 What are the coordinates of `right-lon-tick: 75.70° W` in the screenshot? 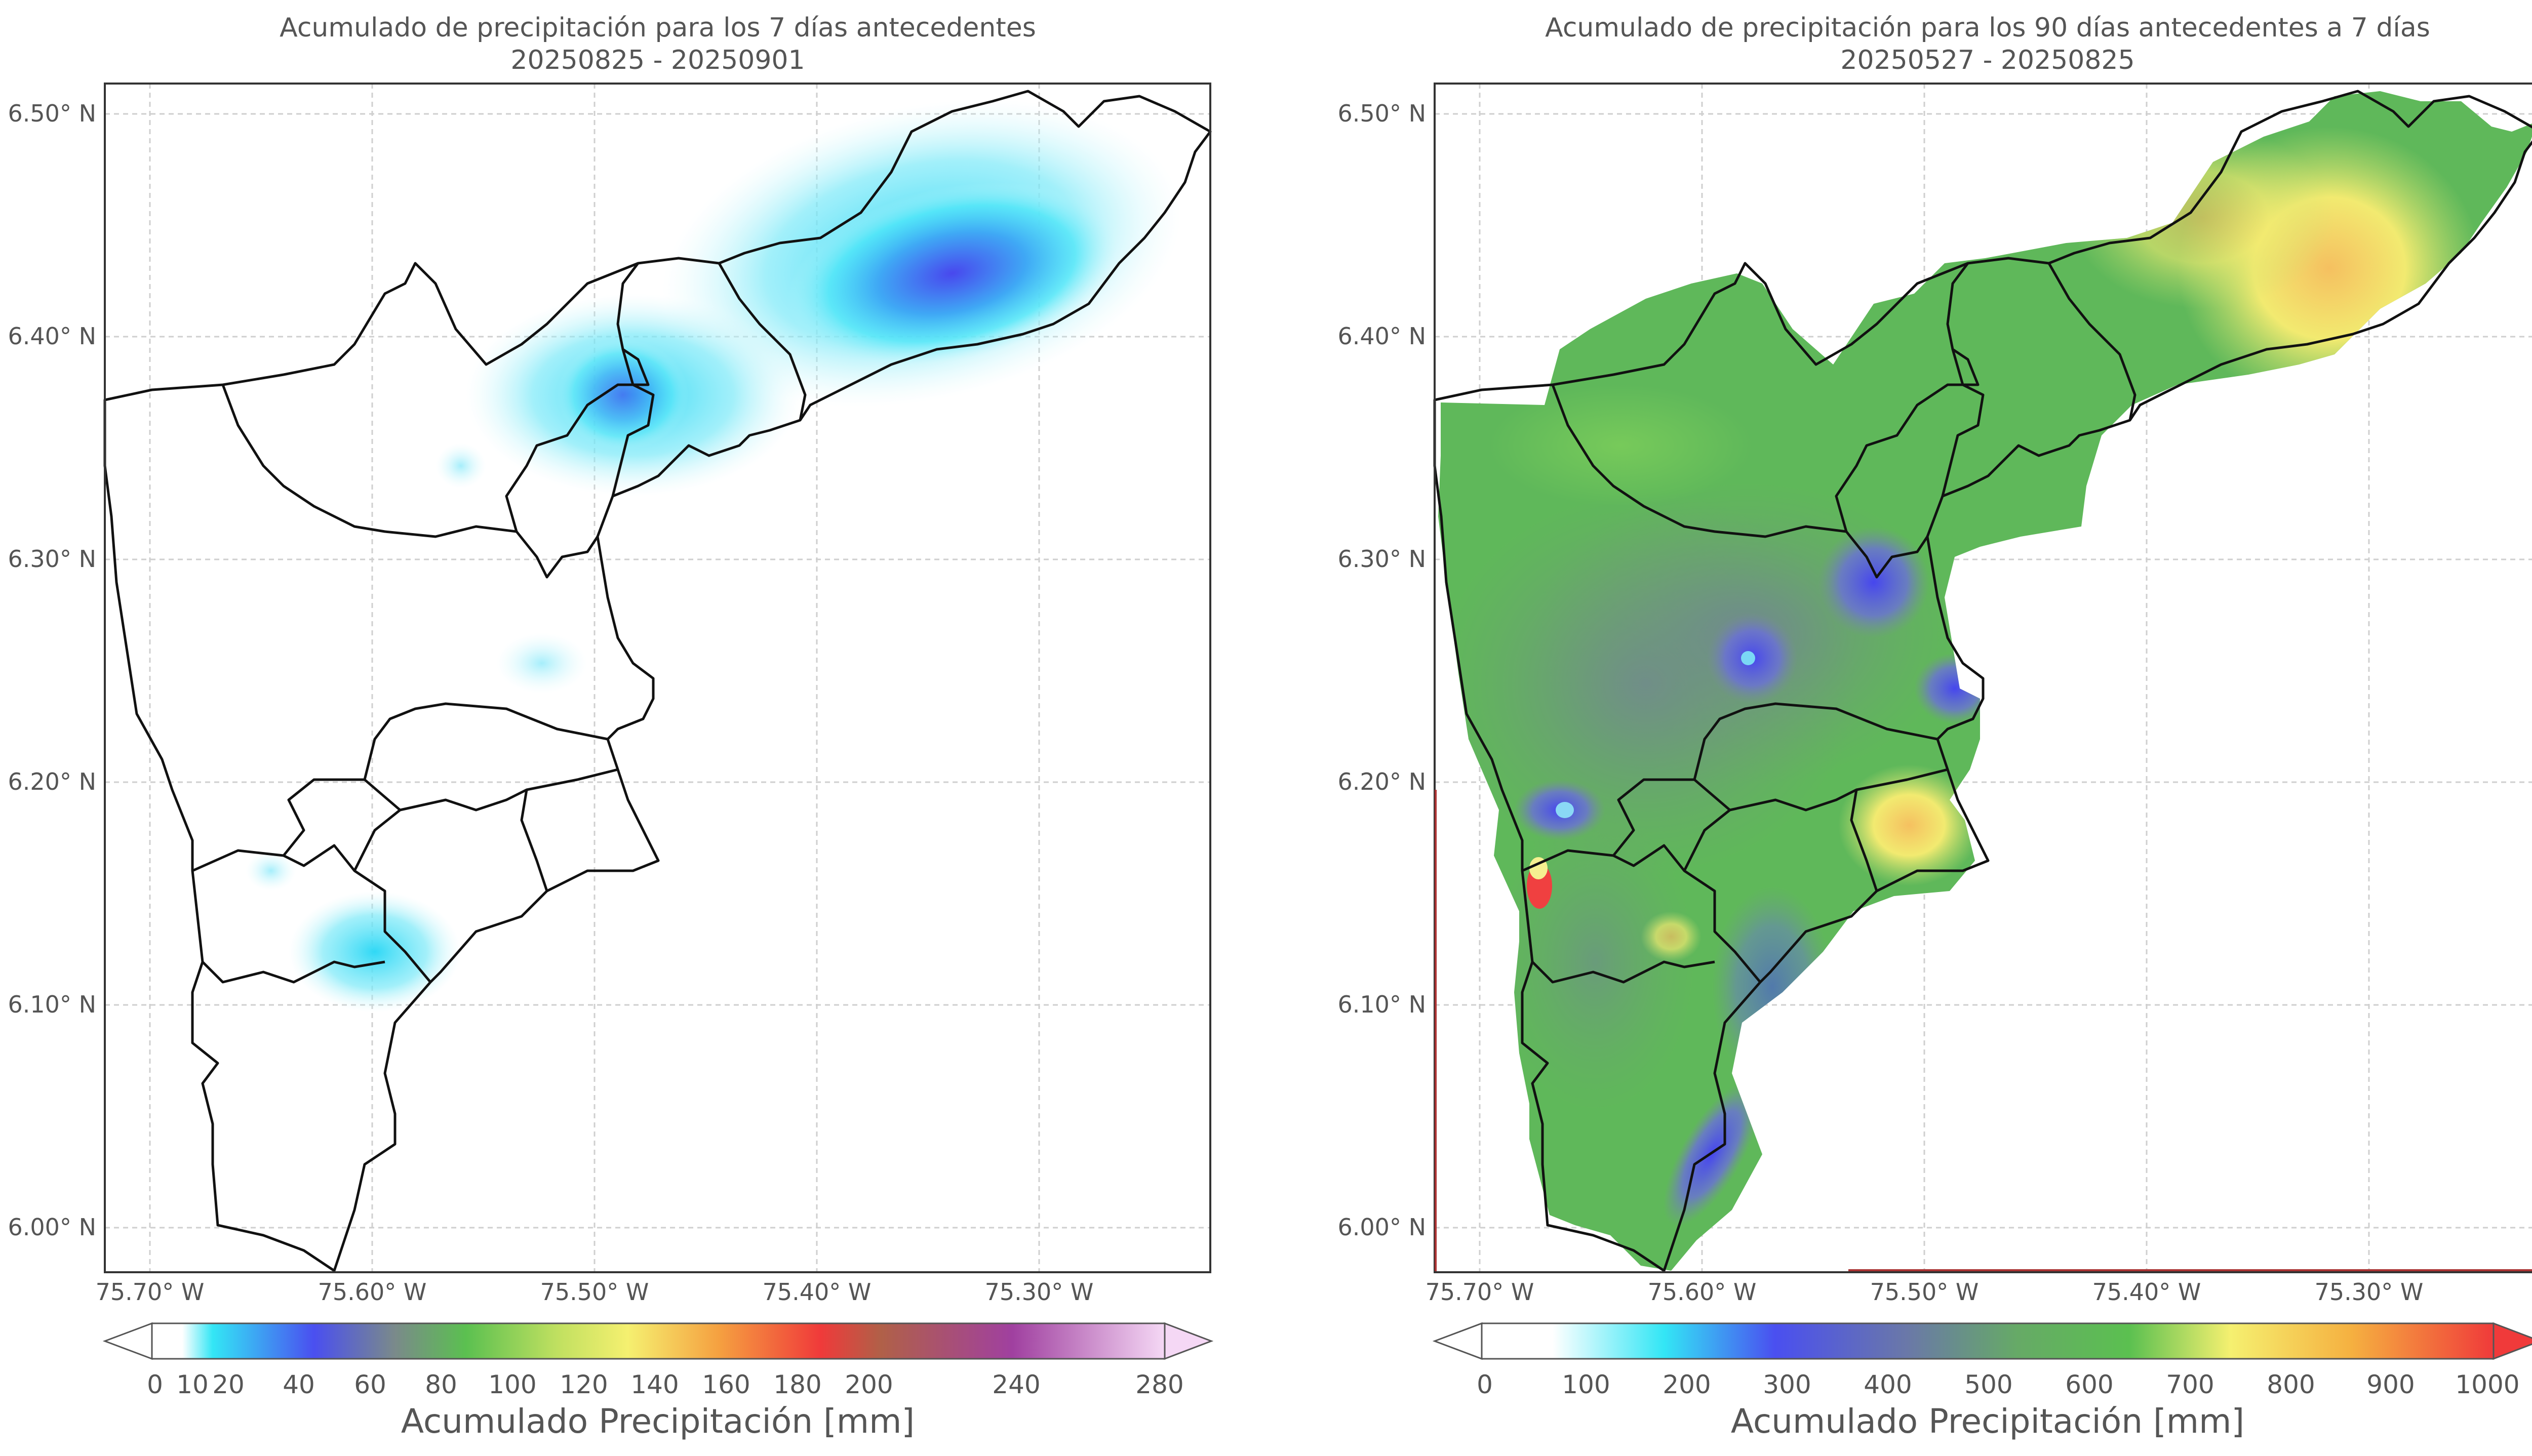 It's located at (1480, 1292).